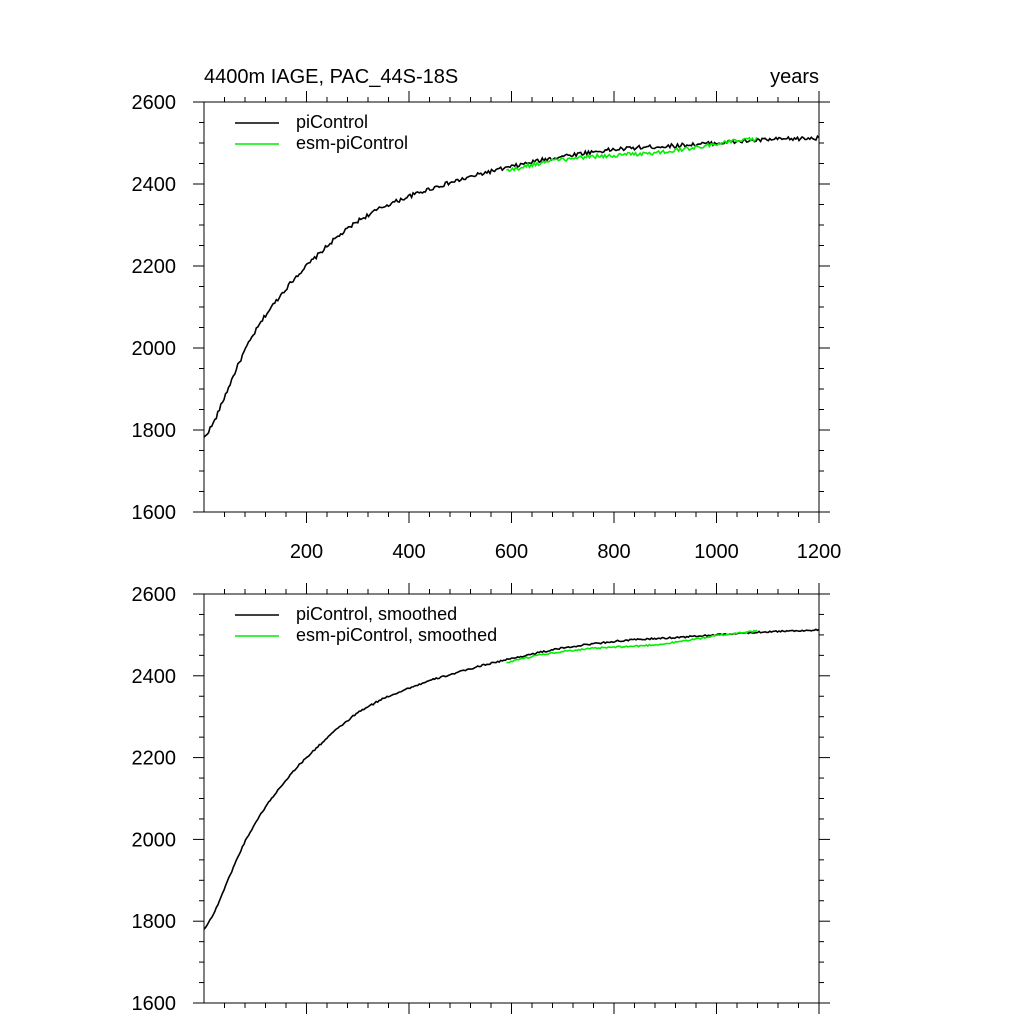 The height and width of the screenshot is (1024, 1024). Describe the element at coordinates (376, 614) in the screenshot. I see `legend-label: piControl, smoothed` at that location.